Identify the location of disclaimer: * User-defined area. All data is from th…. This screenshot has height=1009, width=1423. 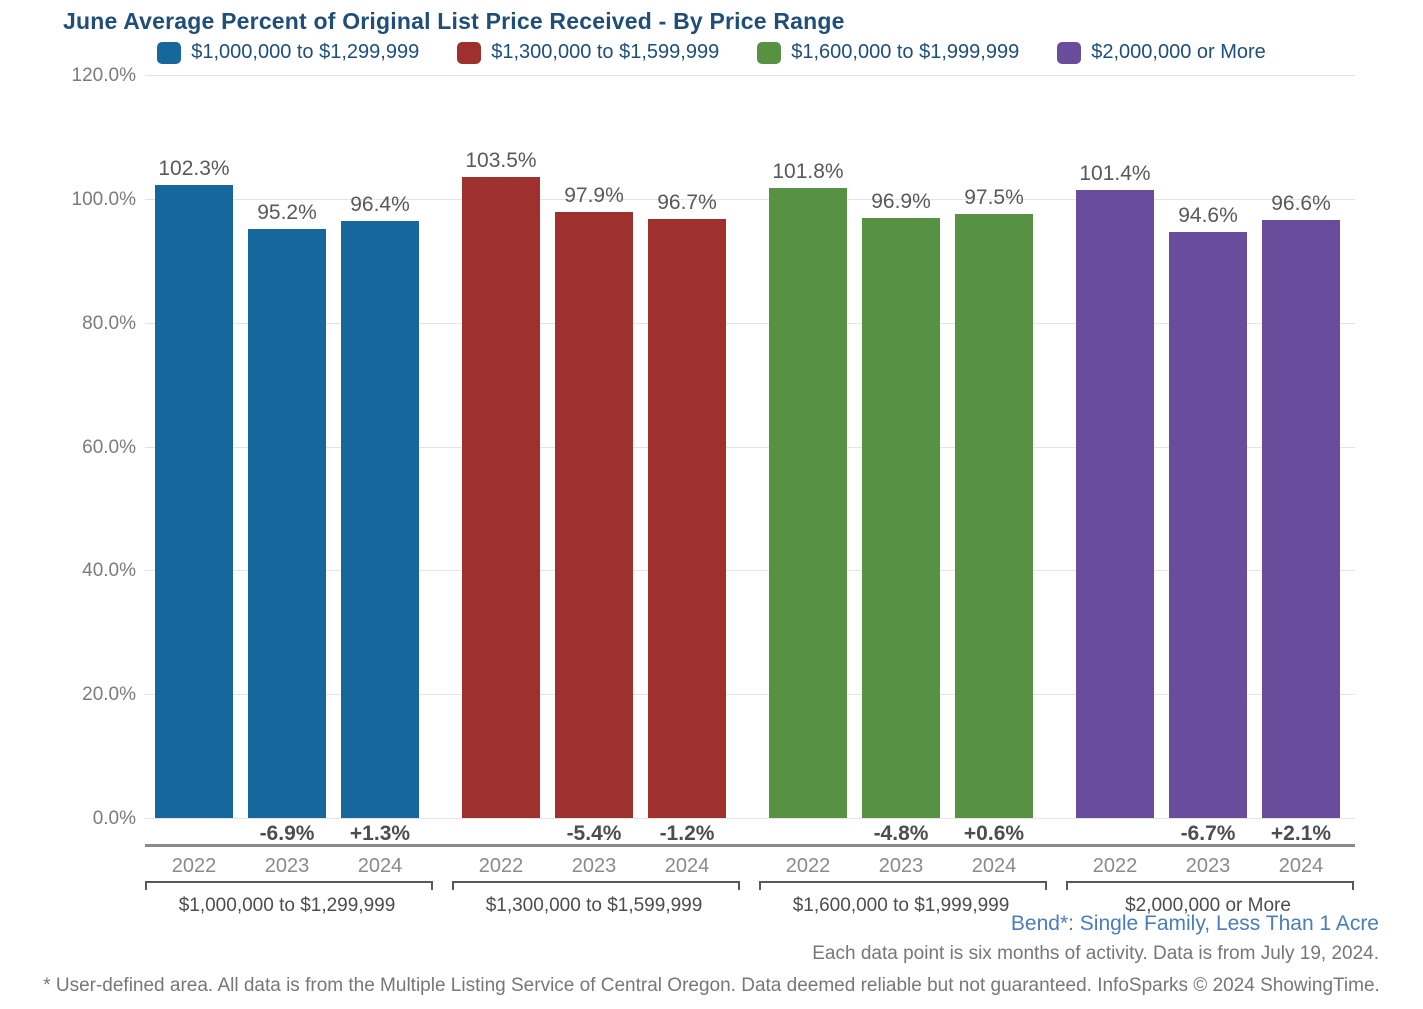
(711, 985).